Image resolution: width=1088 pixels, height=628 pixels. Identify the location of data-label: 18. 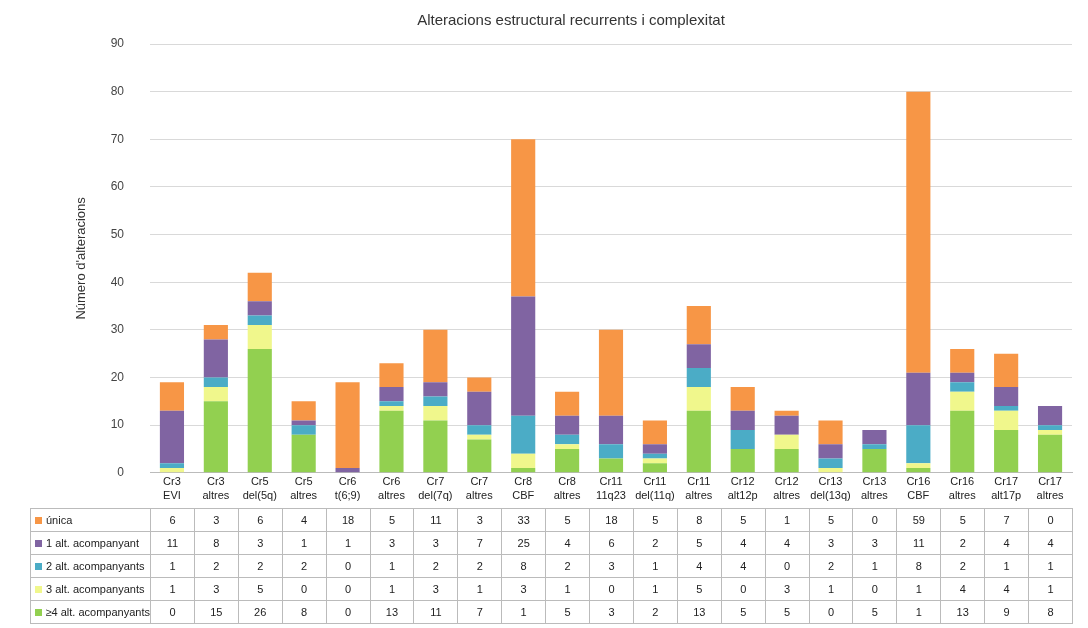
(348, 520).